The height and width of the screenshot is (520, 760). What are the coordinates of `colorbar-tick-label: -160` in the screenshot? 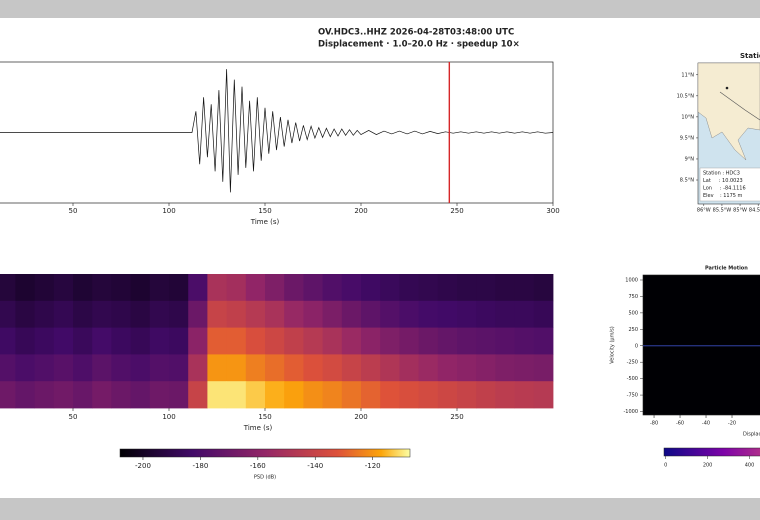 It's located at (258, 466).